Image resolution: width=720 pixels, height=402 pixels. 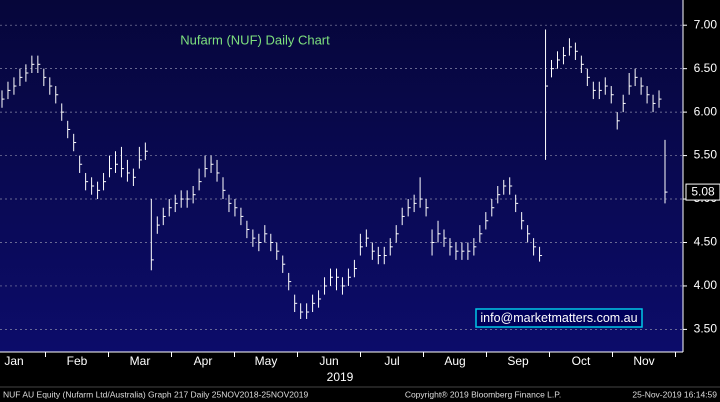 I want to click on y-tick-label: 4.00, so click(x=706, y=285).